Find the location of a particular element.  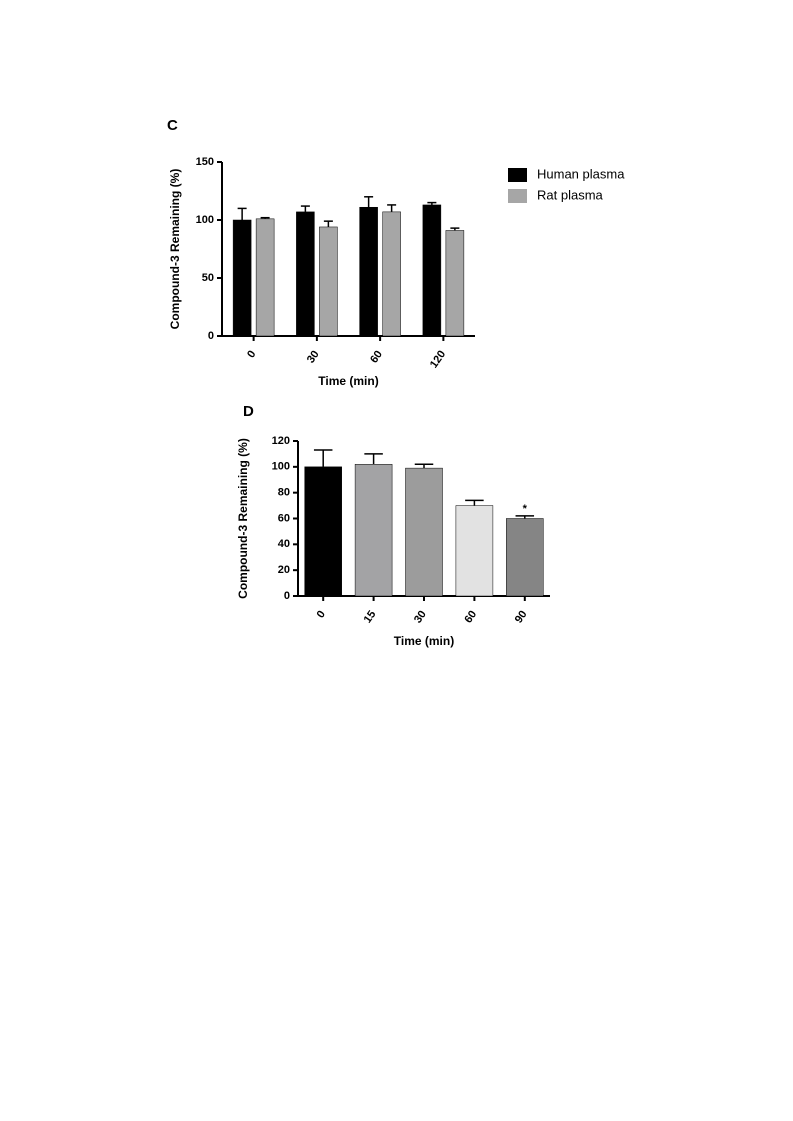

x-tick-label: 120 is located at coordinates (438, 360).